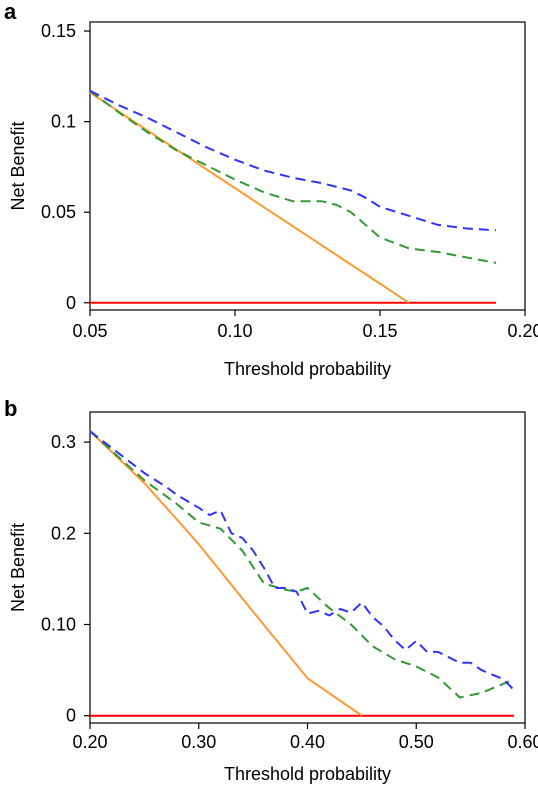 The image size is (538, 788). I want to click on y-tick-label: 0.10, so click(58, 625).